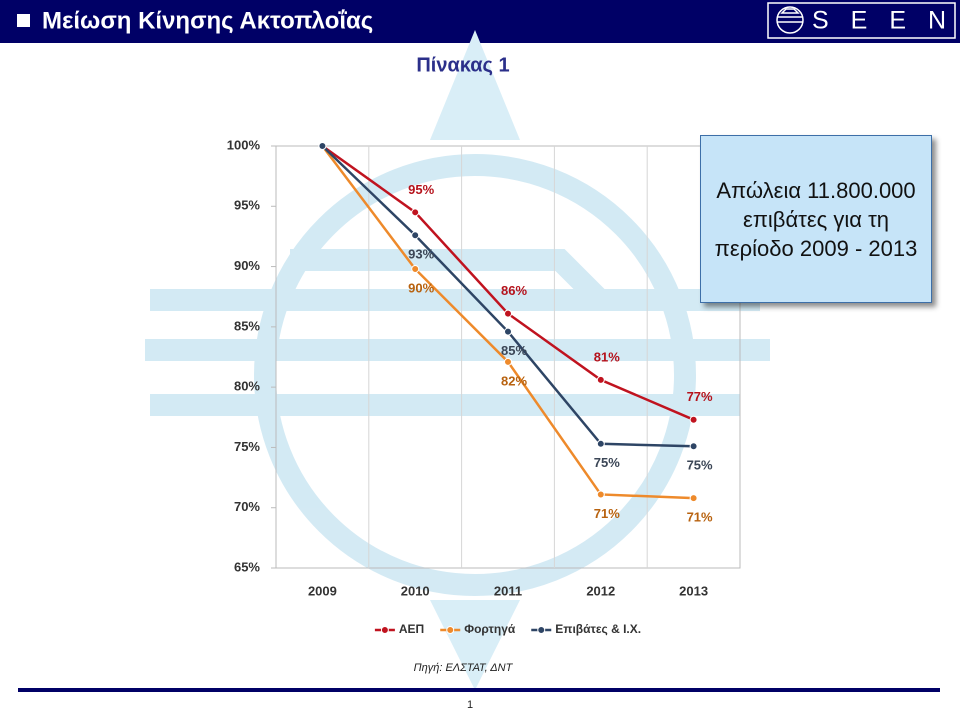  What do you see at coordinates (600, 590) in the screenshot?
I see `x-tick-label: 2012` at bounding box center [600, 590].